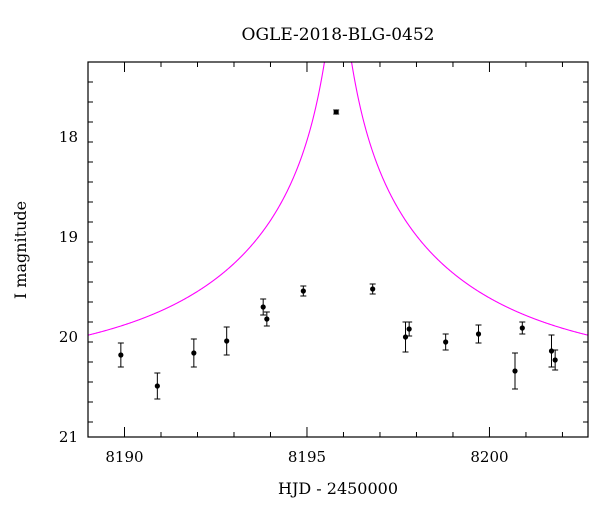  I want to click on x-tick-label: 8195, so click(307, 457).